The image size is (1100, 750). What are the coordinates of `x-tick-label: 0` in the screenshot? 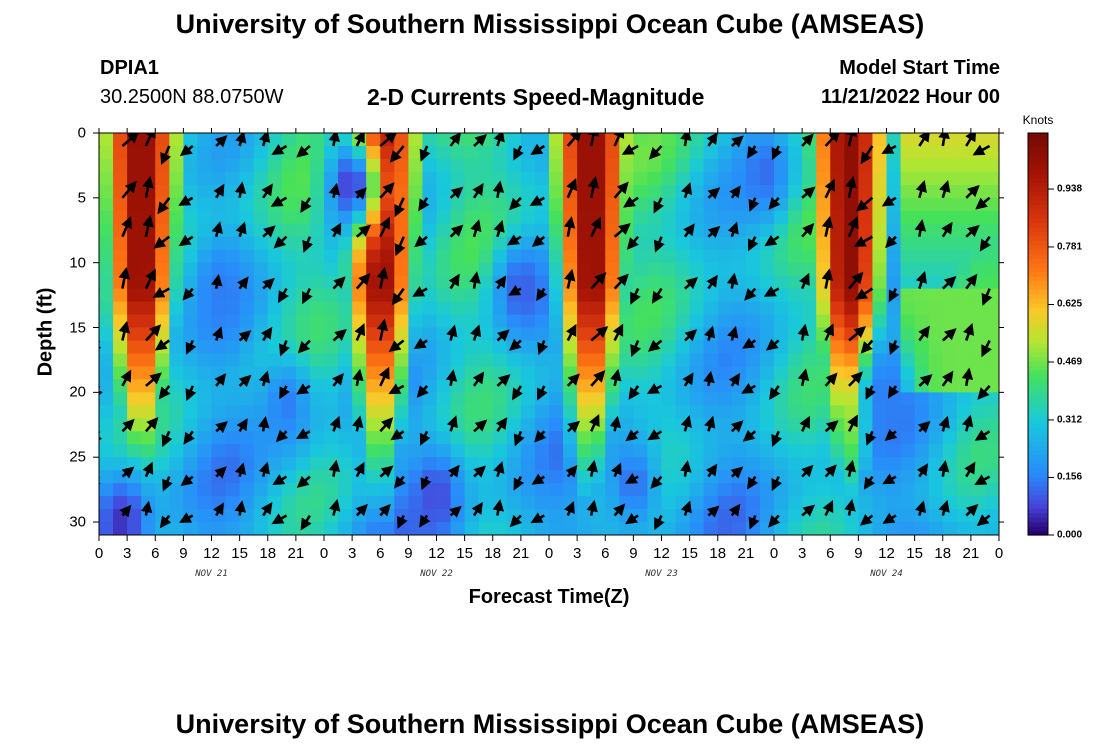 It's located at (324, 553).